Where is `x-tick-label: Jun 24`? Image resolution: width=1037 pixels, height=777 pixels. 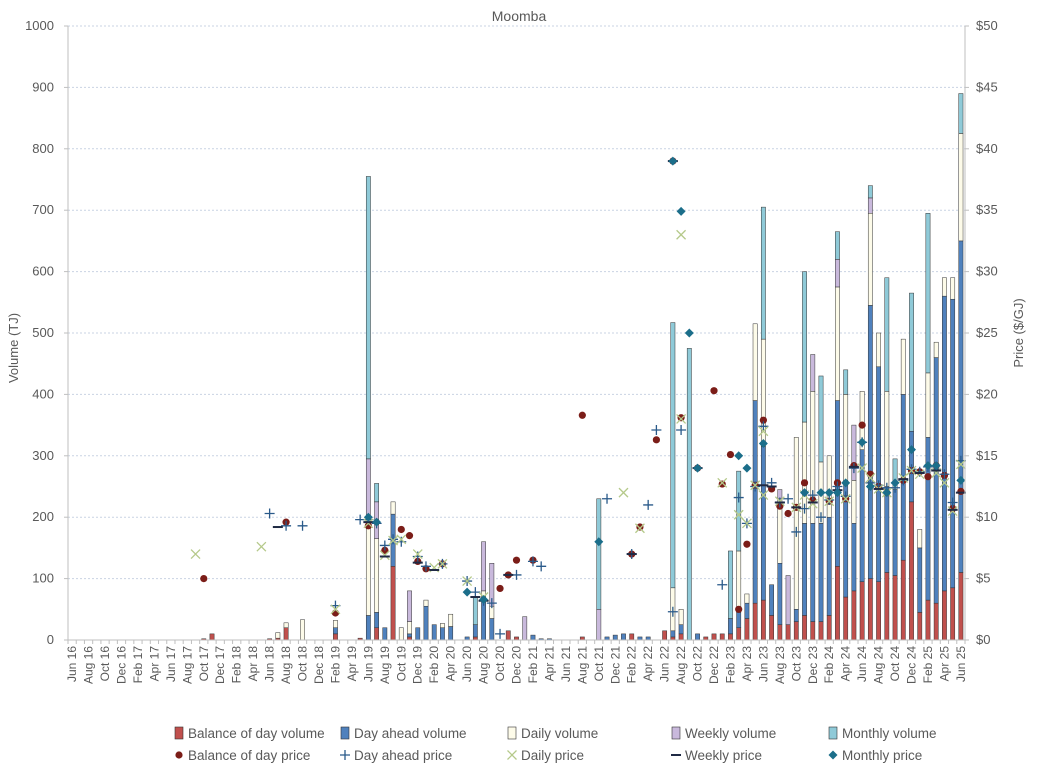
x-tick-label: Jun 24 is located at coordinates (862, 664).